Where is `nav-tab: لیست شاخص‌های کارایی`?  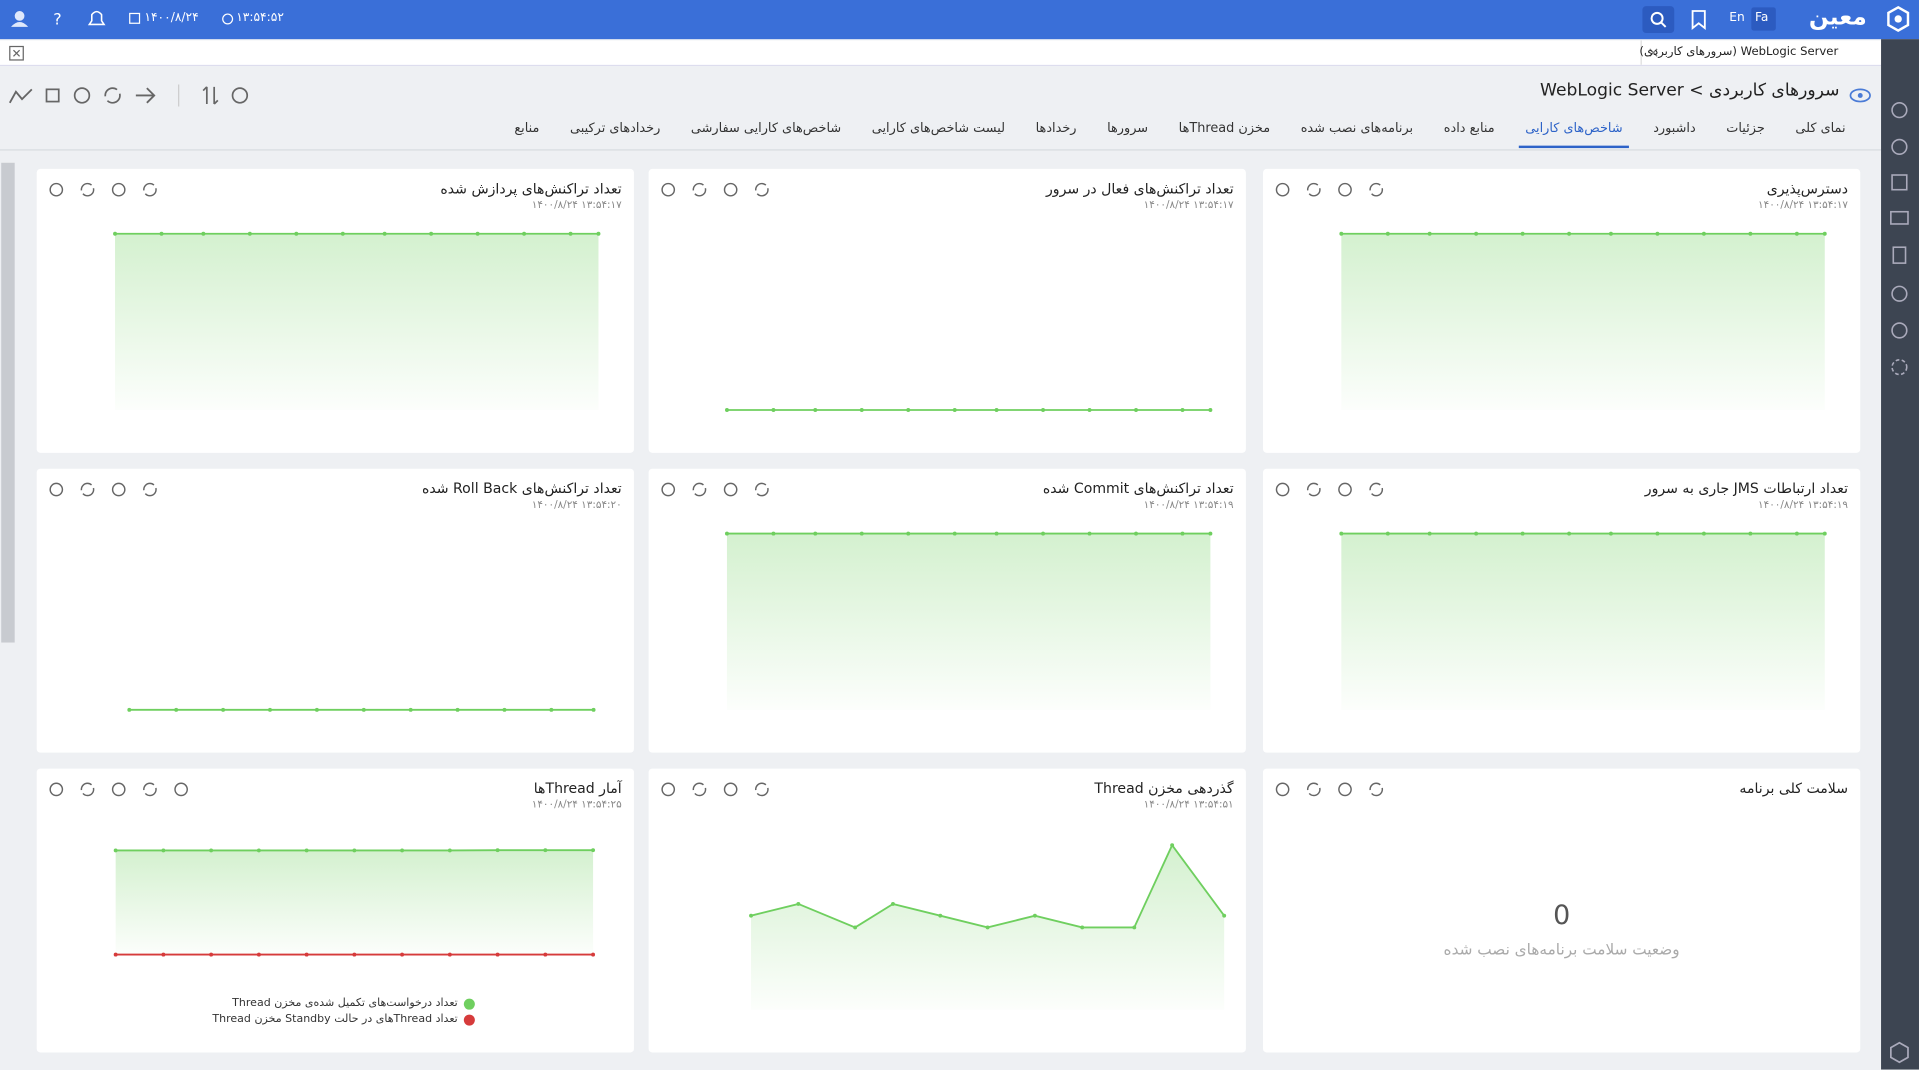 nav-tab: لیست شاخص‌های کارایی is located at coordinates (938, 128).